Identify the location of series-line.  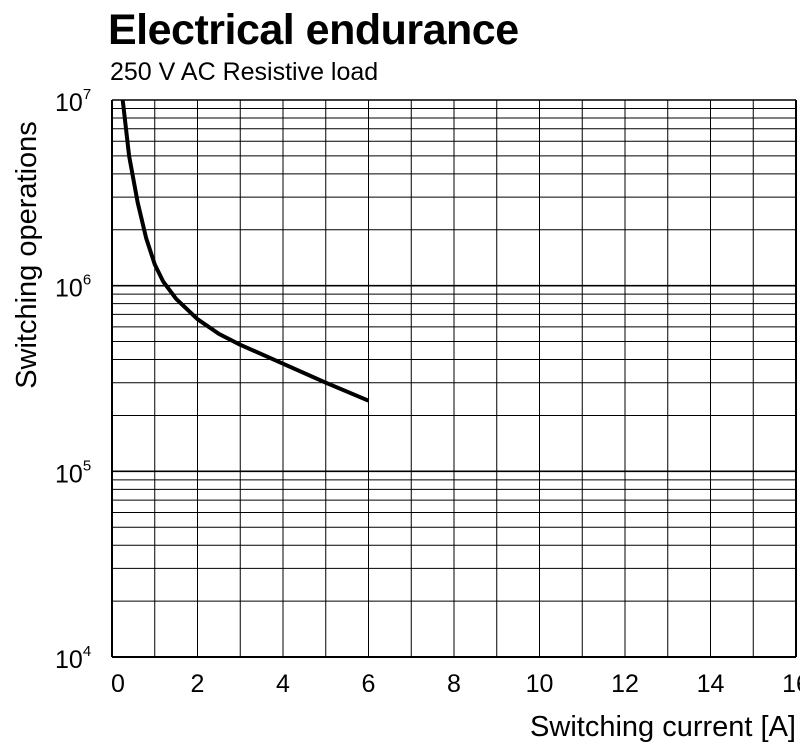
(245, 251).